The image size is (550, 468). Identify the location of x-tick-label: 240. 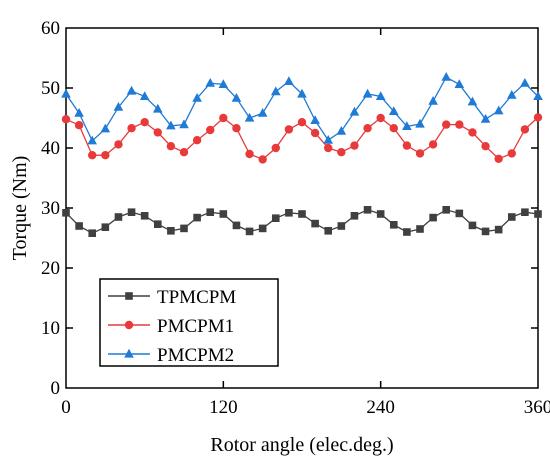
(380, 407).